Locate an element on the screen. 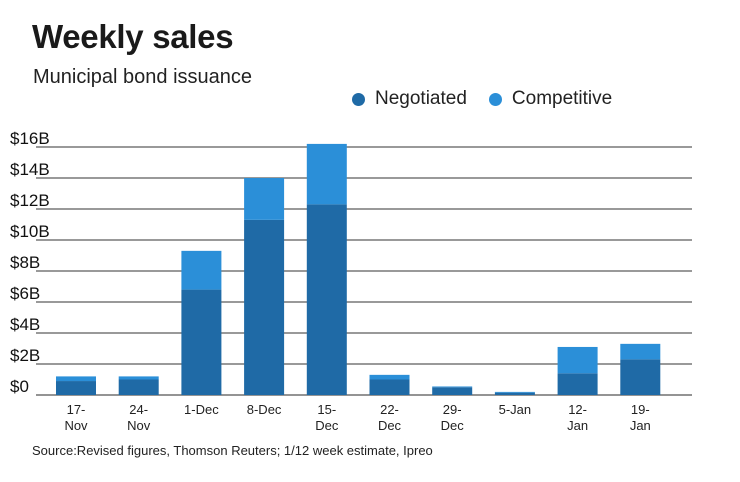 The image size is (740, 482). x-tick-label: 5-Jan is located at coordinates (515, 409).